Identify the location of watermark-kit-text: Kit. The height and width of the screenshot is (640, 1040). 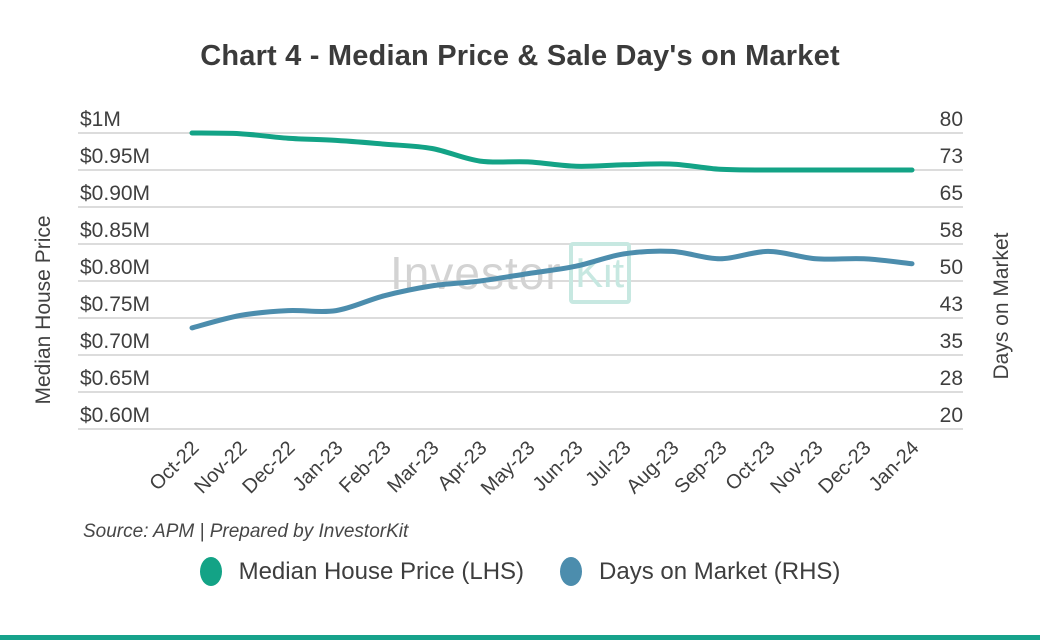
(600, 272).